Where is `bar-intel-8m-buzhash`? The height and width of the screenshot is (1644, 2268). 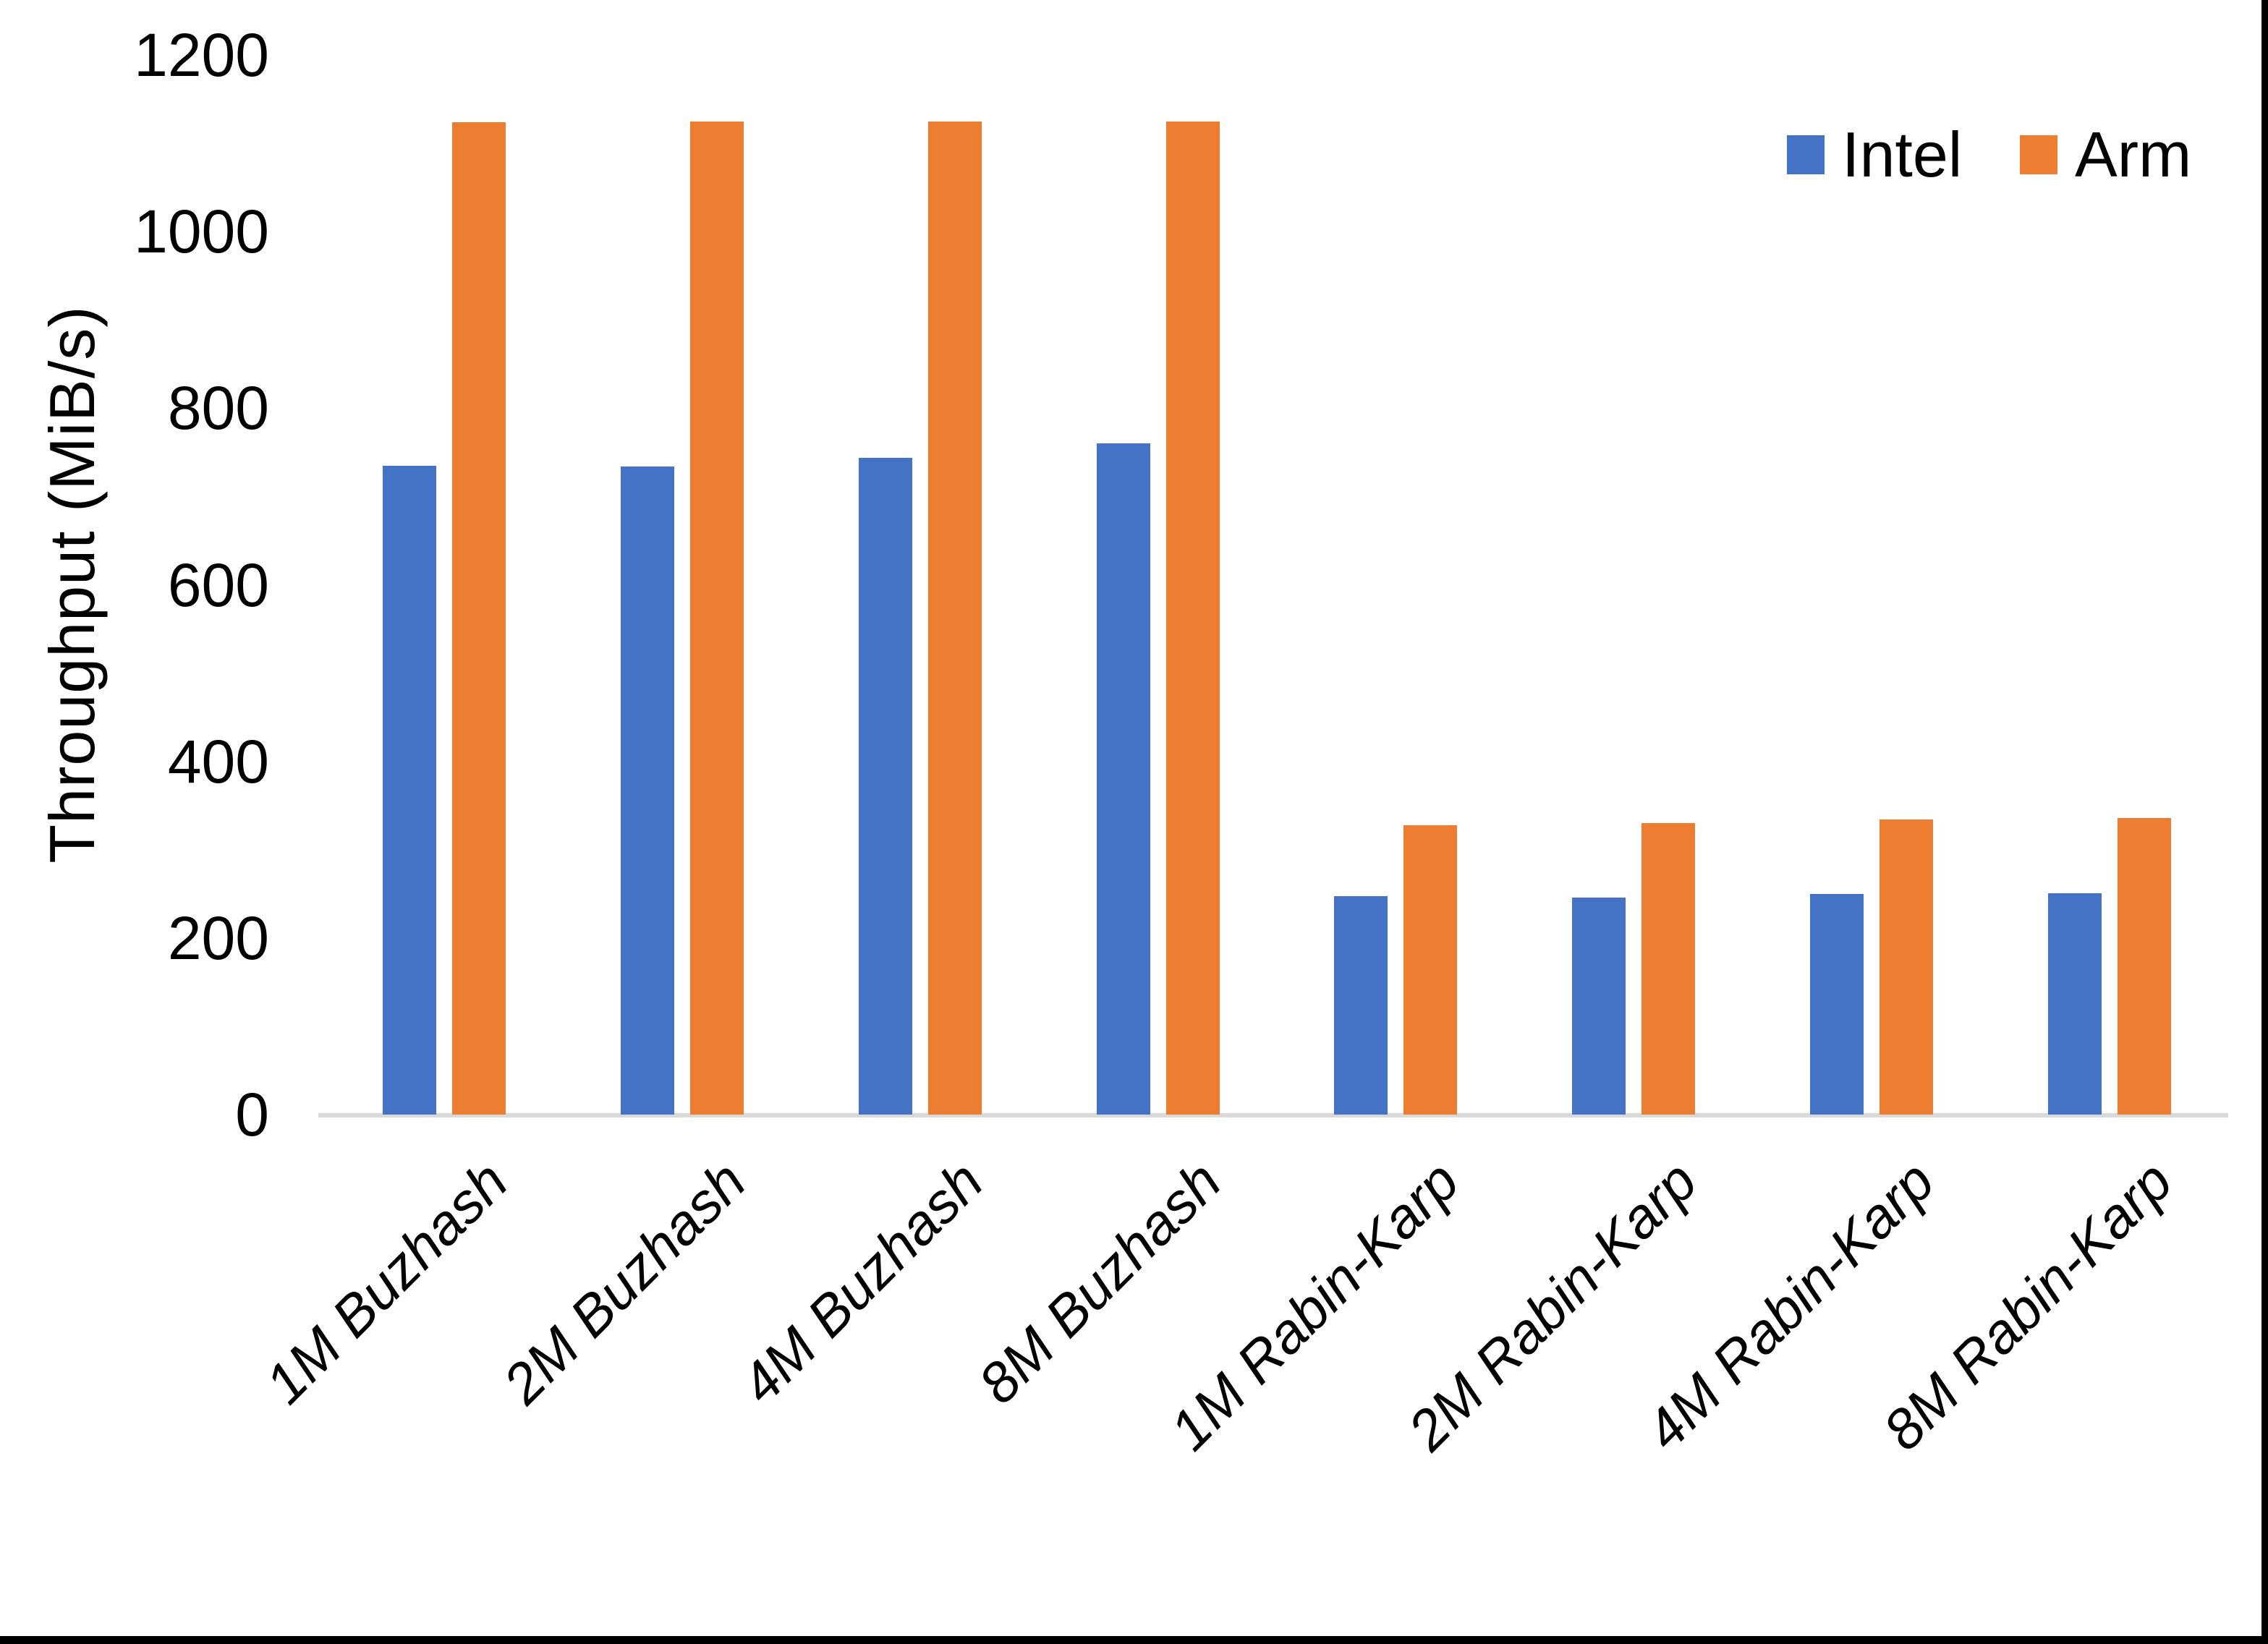
bar-intel-8m-buzhash is located at coordinates (1123, 779).